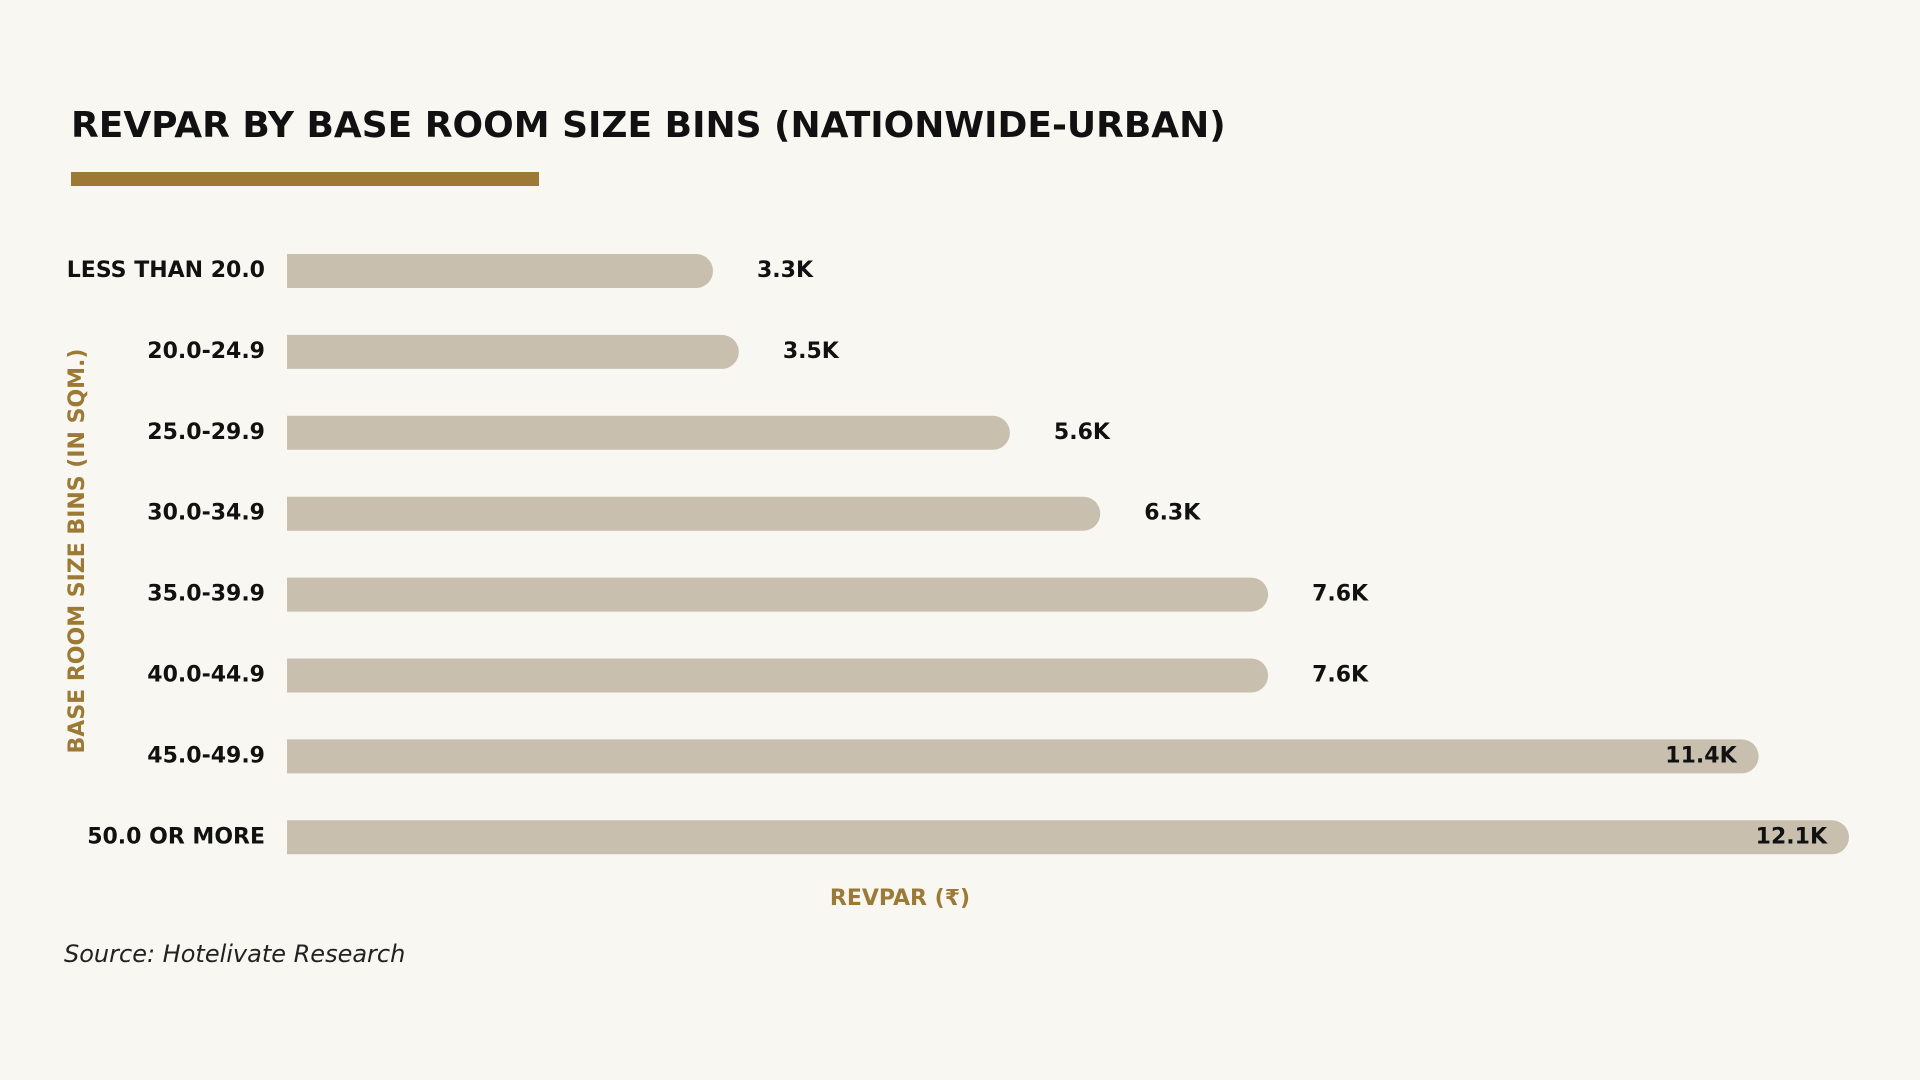 The image size is (1920, 1080). I want to click on value-label: 11.4K, so click(1701, 755).